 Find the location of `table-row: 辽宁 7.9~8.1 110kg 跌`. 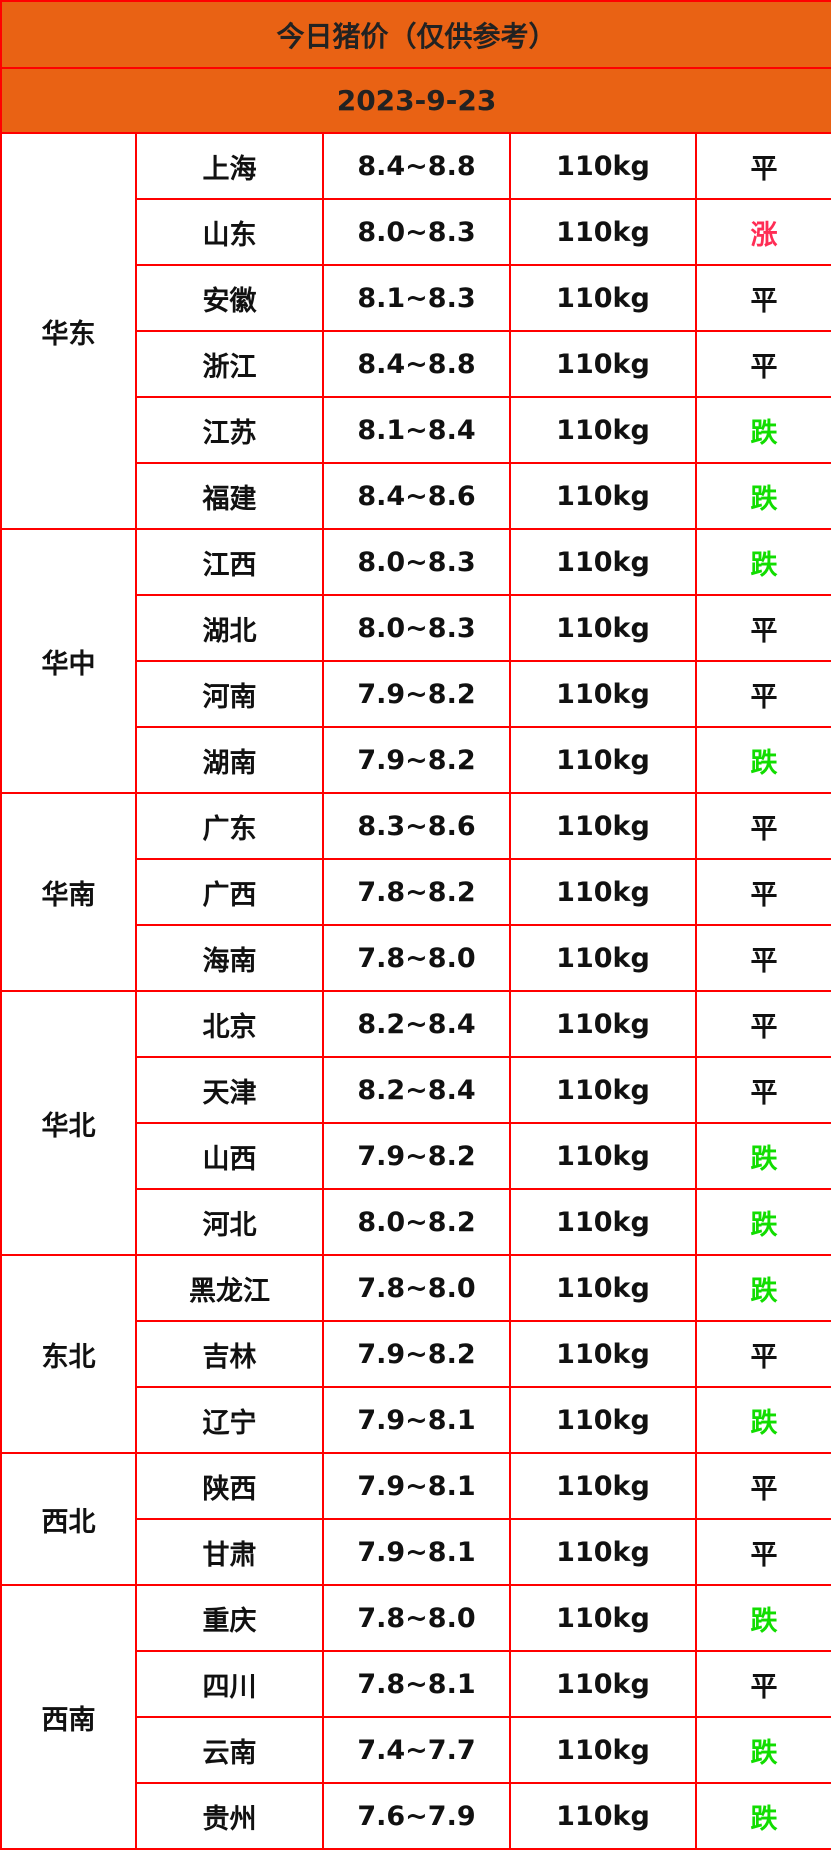

table-row: 辽宁 7.9~8.1 110kg 跌 is located at coordinates (416, 1420).